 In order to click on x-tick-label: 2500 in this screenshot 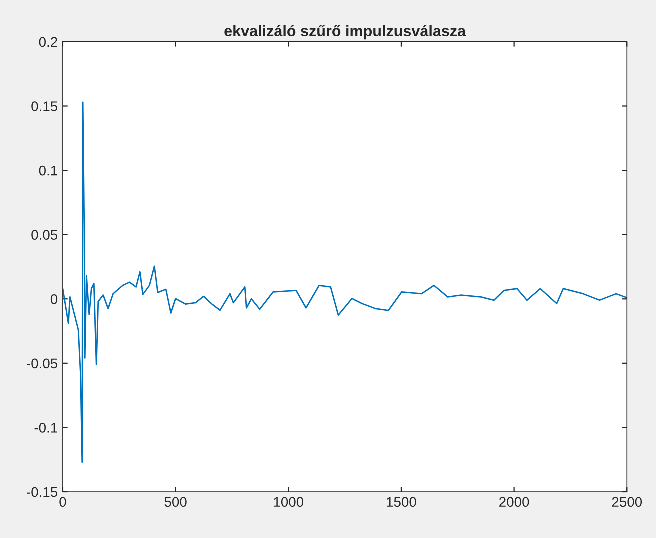, I will do `click(627, 502)`.